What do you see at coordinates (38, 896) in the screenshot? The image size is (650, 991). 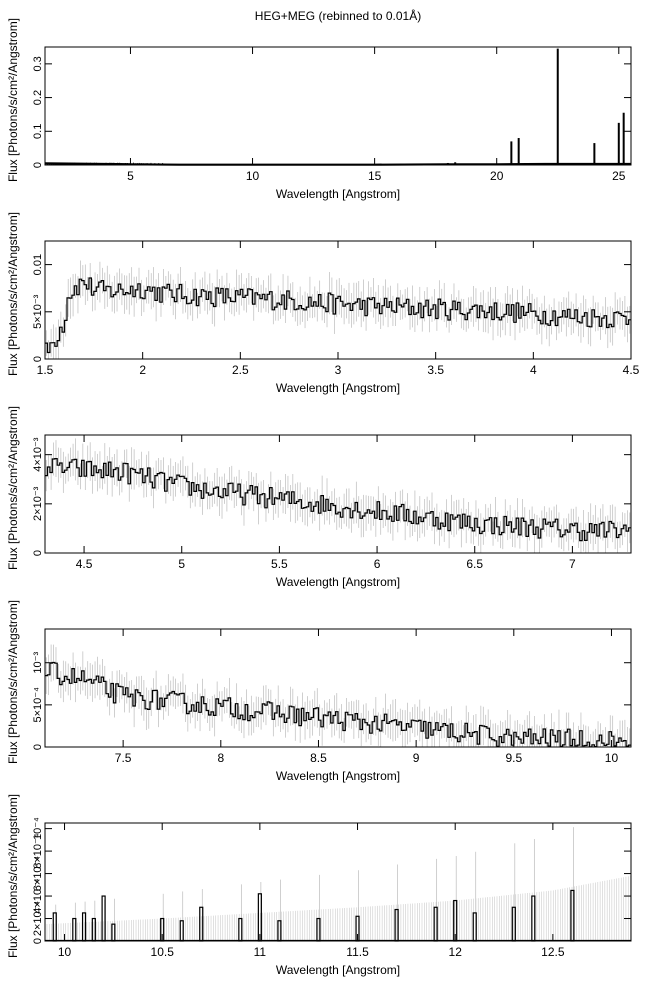 I see `y-tick-label: 4×10⁻⁴` at bounding box center [38, 896].